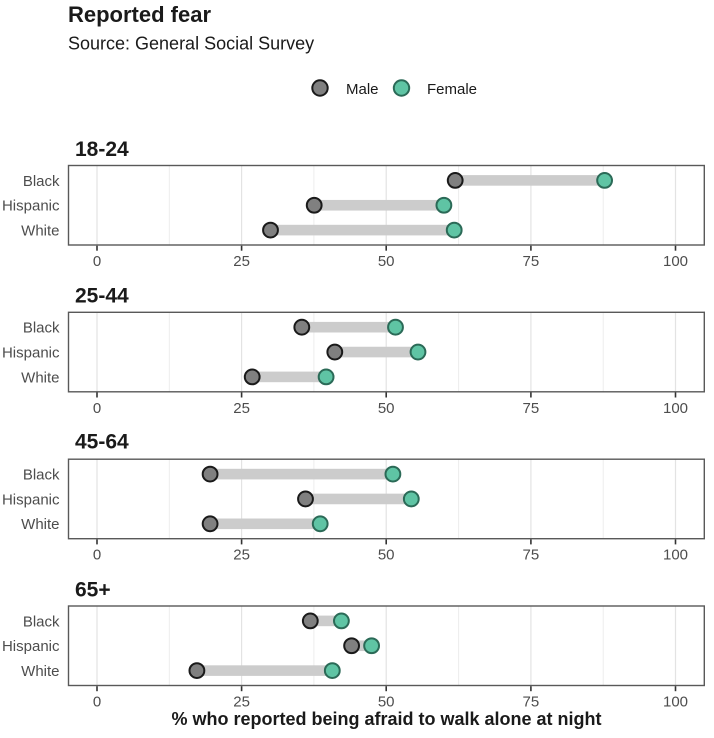  What do you see at coordinates (102, 149) in the screenshot?
I see `svg-text: 18-24` at bounding box center [102, 149].